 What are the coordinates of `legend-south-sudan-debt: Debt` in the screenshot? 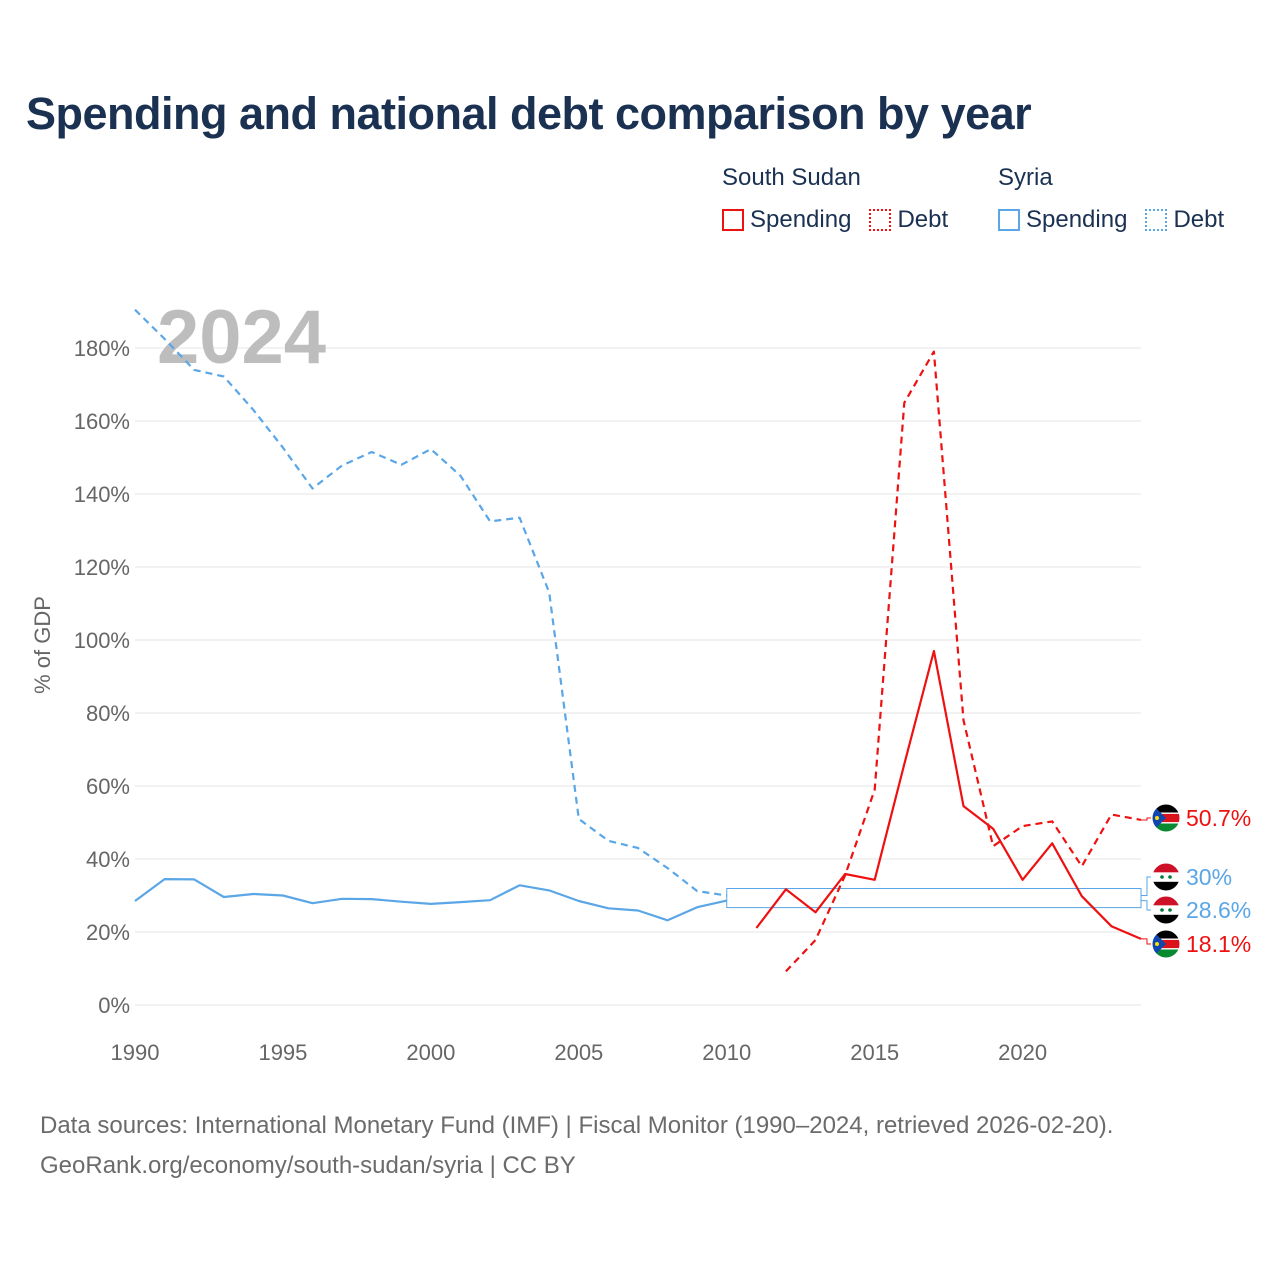 It's located at (908, 220).